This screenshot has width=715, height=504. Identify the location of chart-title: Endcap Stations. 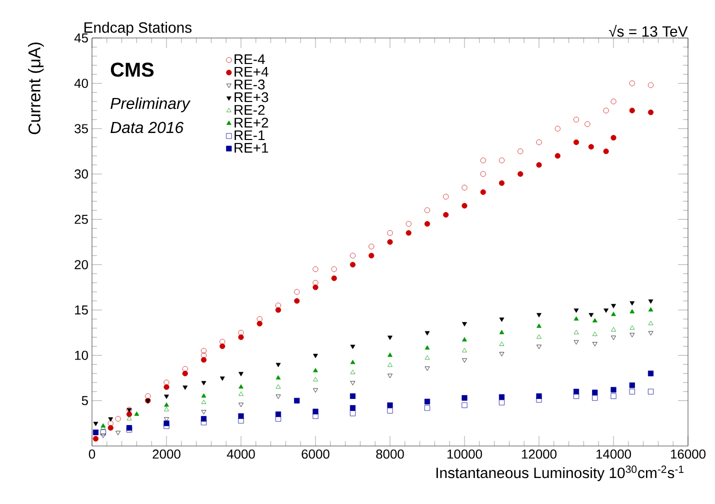
(138, 29).